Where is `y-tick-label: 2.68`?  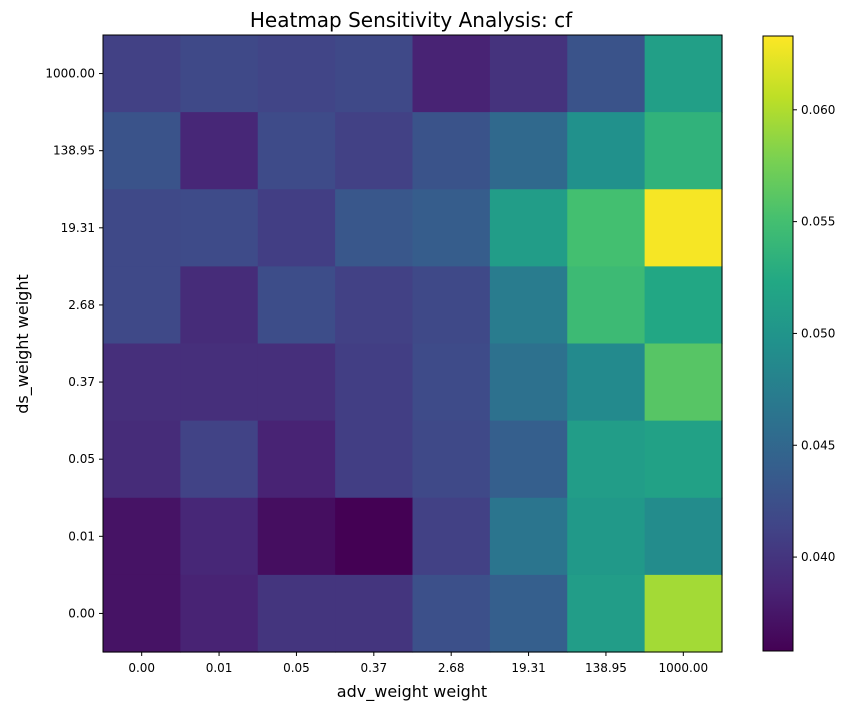 y-tick-label: 2.68 is located at coordinates (81, 305).